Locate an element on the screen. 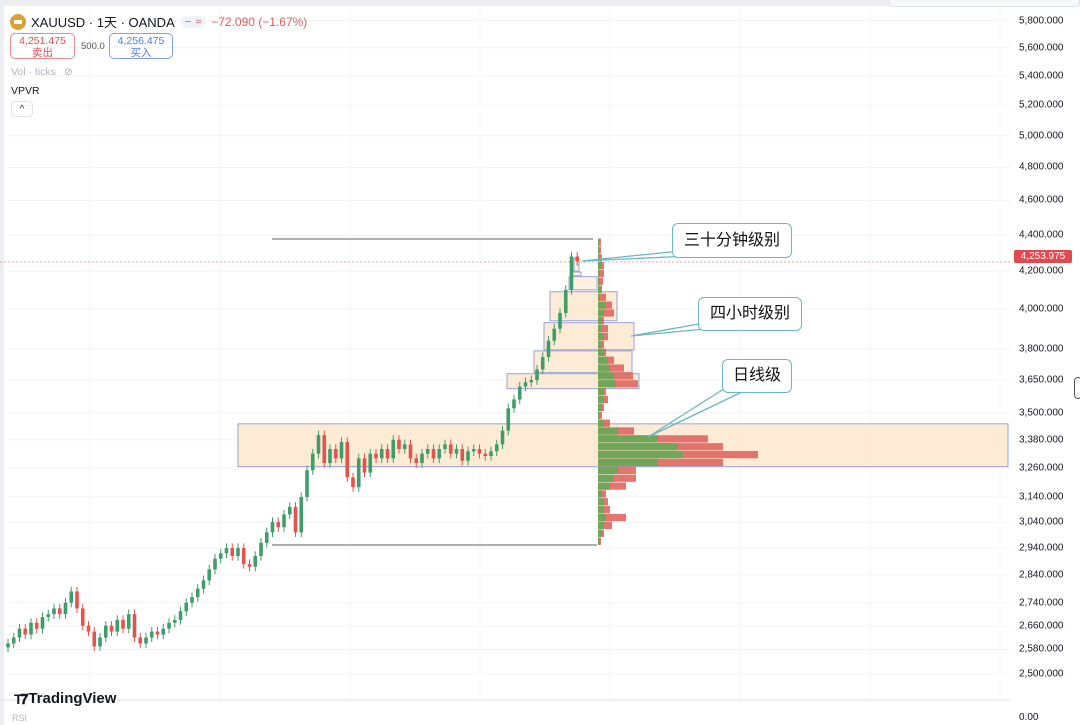  price-tick-label: 5,000.000 is located at coordinates (1041, 136).